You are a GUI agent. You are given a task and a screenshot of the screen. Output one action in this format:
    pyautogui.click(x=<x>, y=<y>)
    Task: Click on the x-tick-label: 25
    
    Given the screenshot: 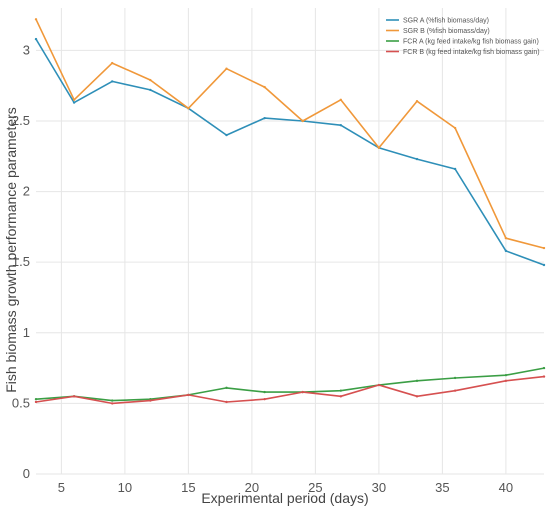 What is the action you would take?
    pyautogui.click(x=315, y=487)
    